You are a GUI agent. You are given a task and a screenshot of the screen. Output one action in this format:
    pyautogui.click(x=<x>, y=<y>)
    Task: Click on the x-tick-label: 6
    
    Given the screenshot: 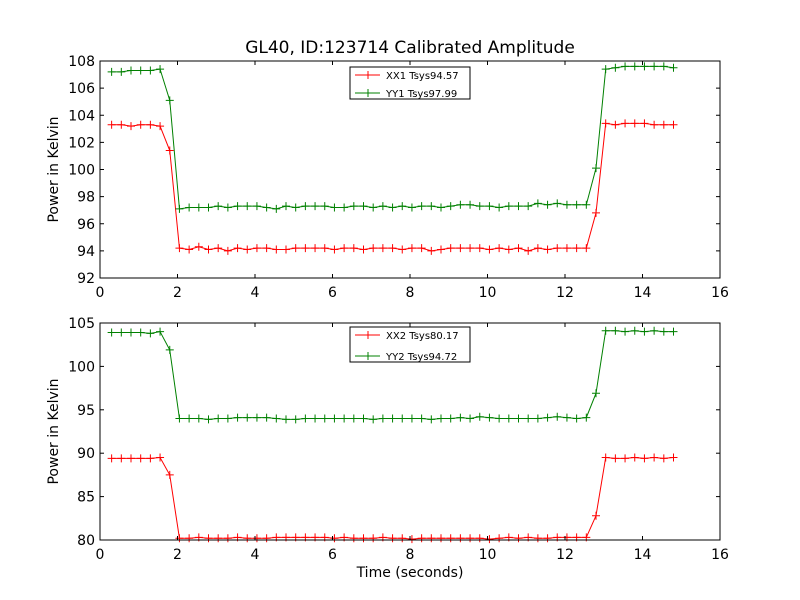 What is the action you would take?
    pyautogui.click(x=332, y=293)
    